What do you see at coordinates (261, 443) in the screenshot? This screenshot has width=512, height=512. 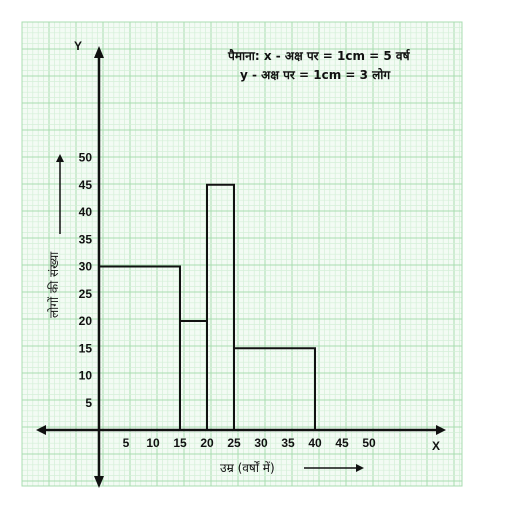 I see `x-tick-label: 30` at bounding box center [261, 443].